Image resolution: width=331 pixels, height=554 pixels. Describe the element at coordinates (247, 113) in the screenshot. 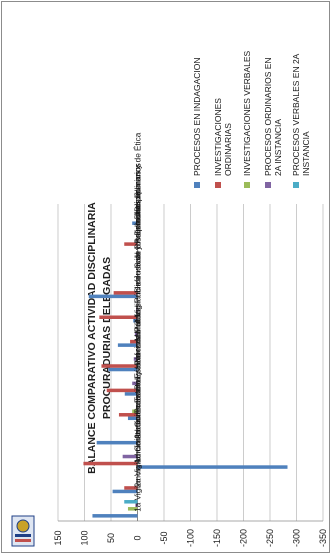

I see `legend-label: INVESTIGACIONES VERBALES` at that location.